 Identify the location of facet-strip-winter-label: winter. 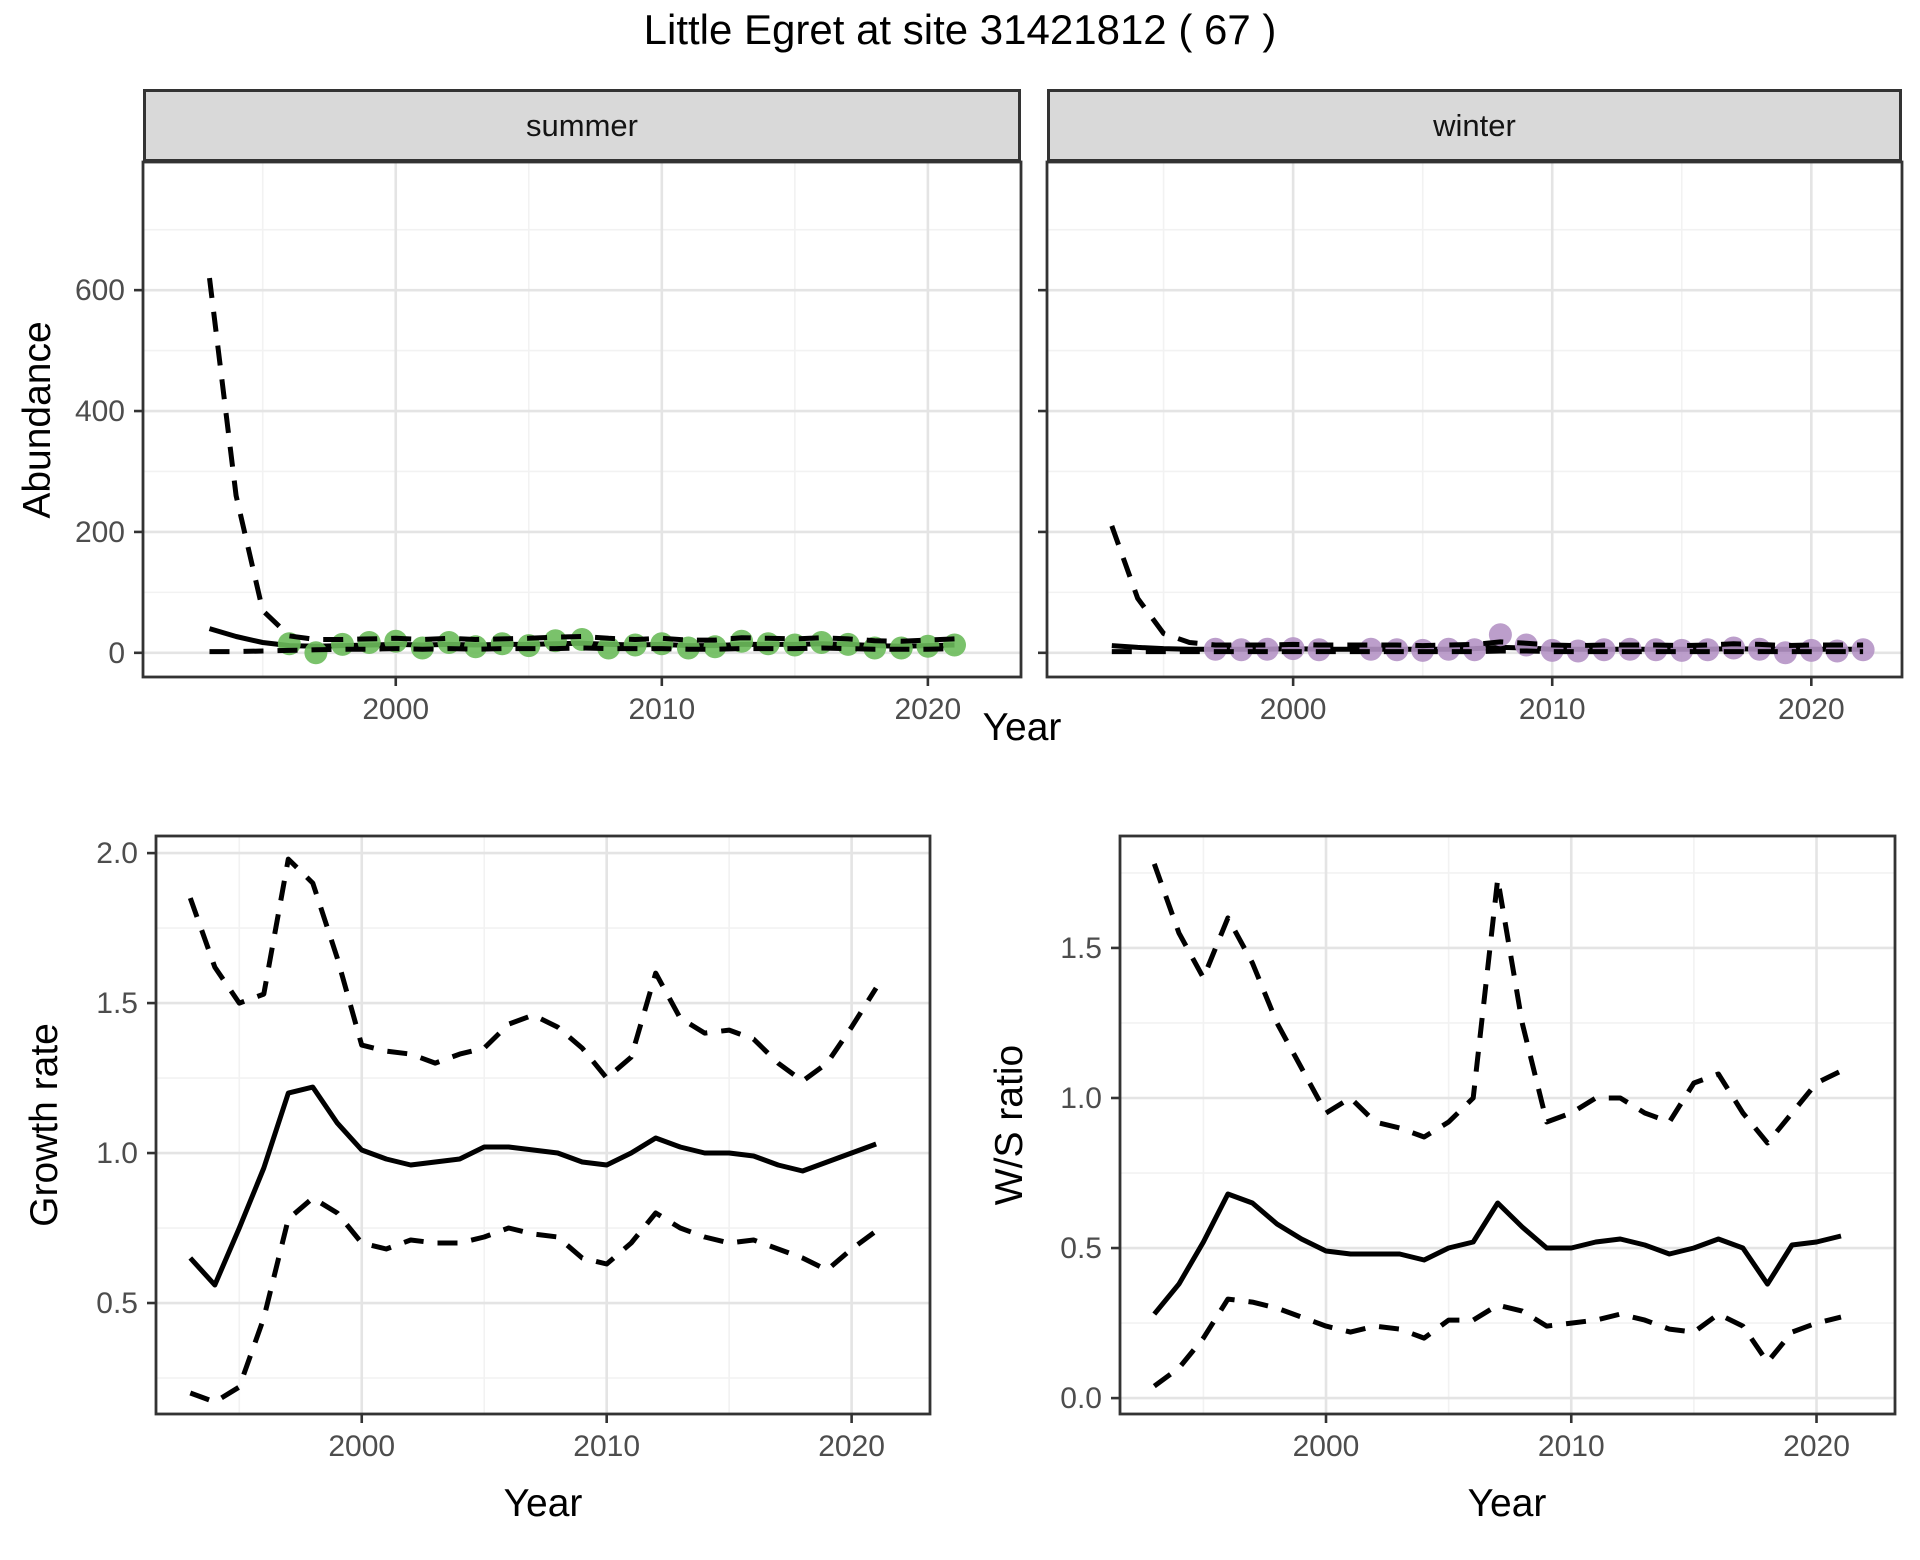
(1474, 125).